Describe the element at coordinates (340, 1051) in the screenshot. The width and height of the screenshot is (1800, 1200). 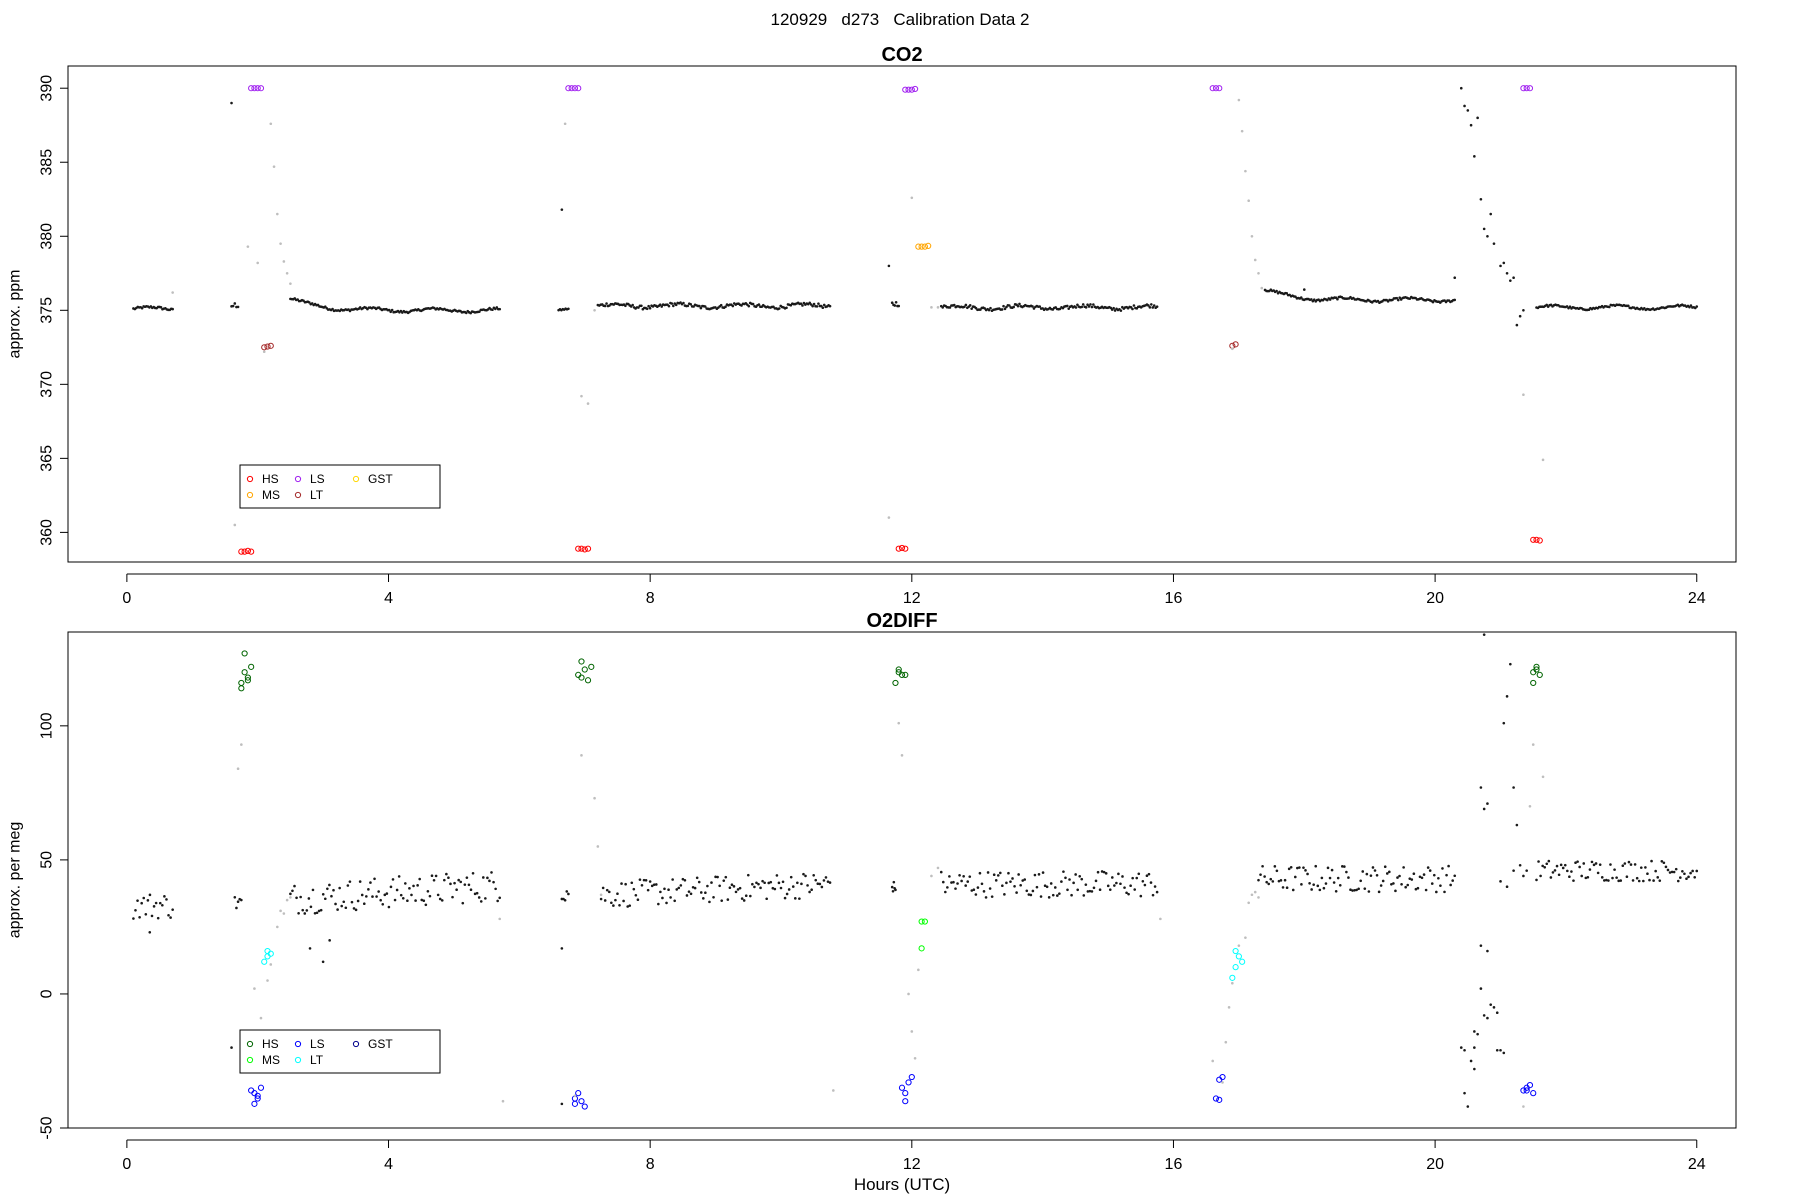
I see `legend: HS MS LS LT GST` at that location.